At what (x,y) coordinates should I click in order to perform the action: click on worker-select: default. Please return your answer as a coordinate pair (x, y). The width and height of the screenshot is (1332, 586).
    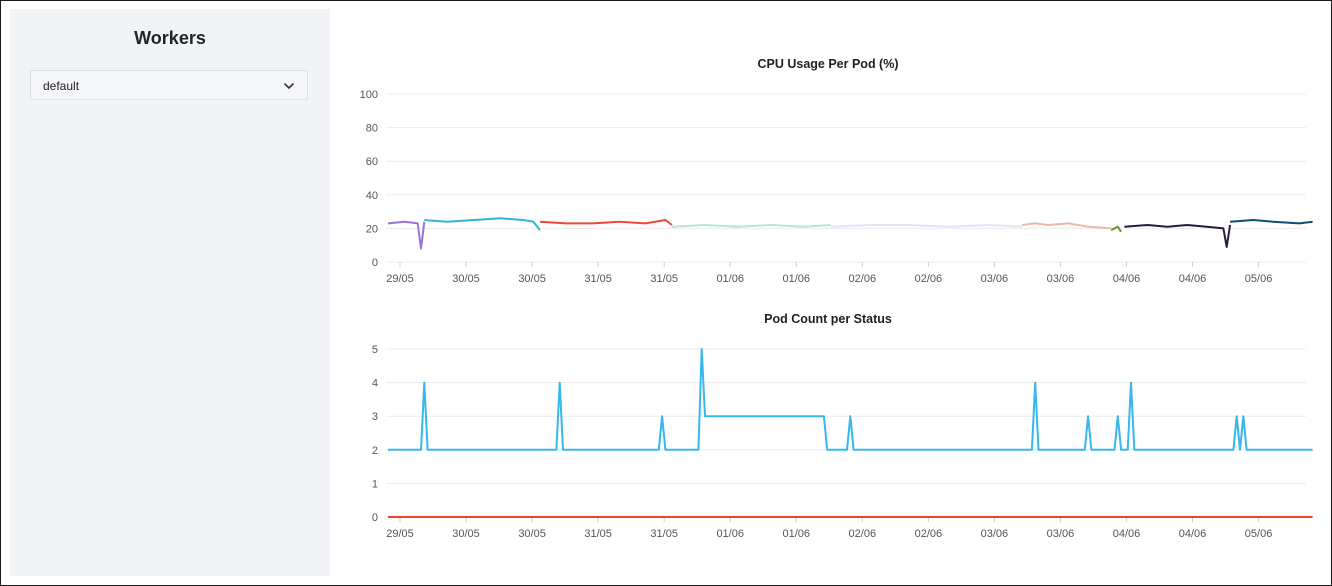
    Looking at the image, I should click on (169, 85).